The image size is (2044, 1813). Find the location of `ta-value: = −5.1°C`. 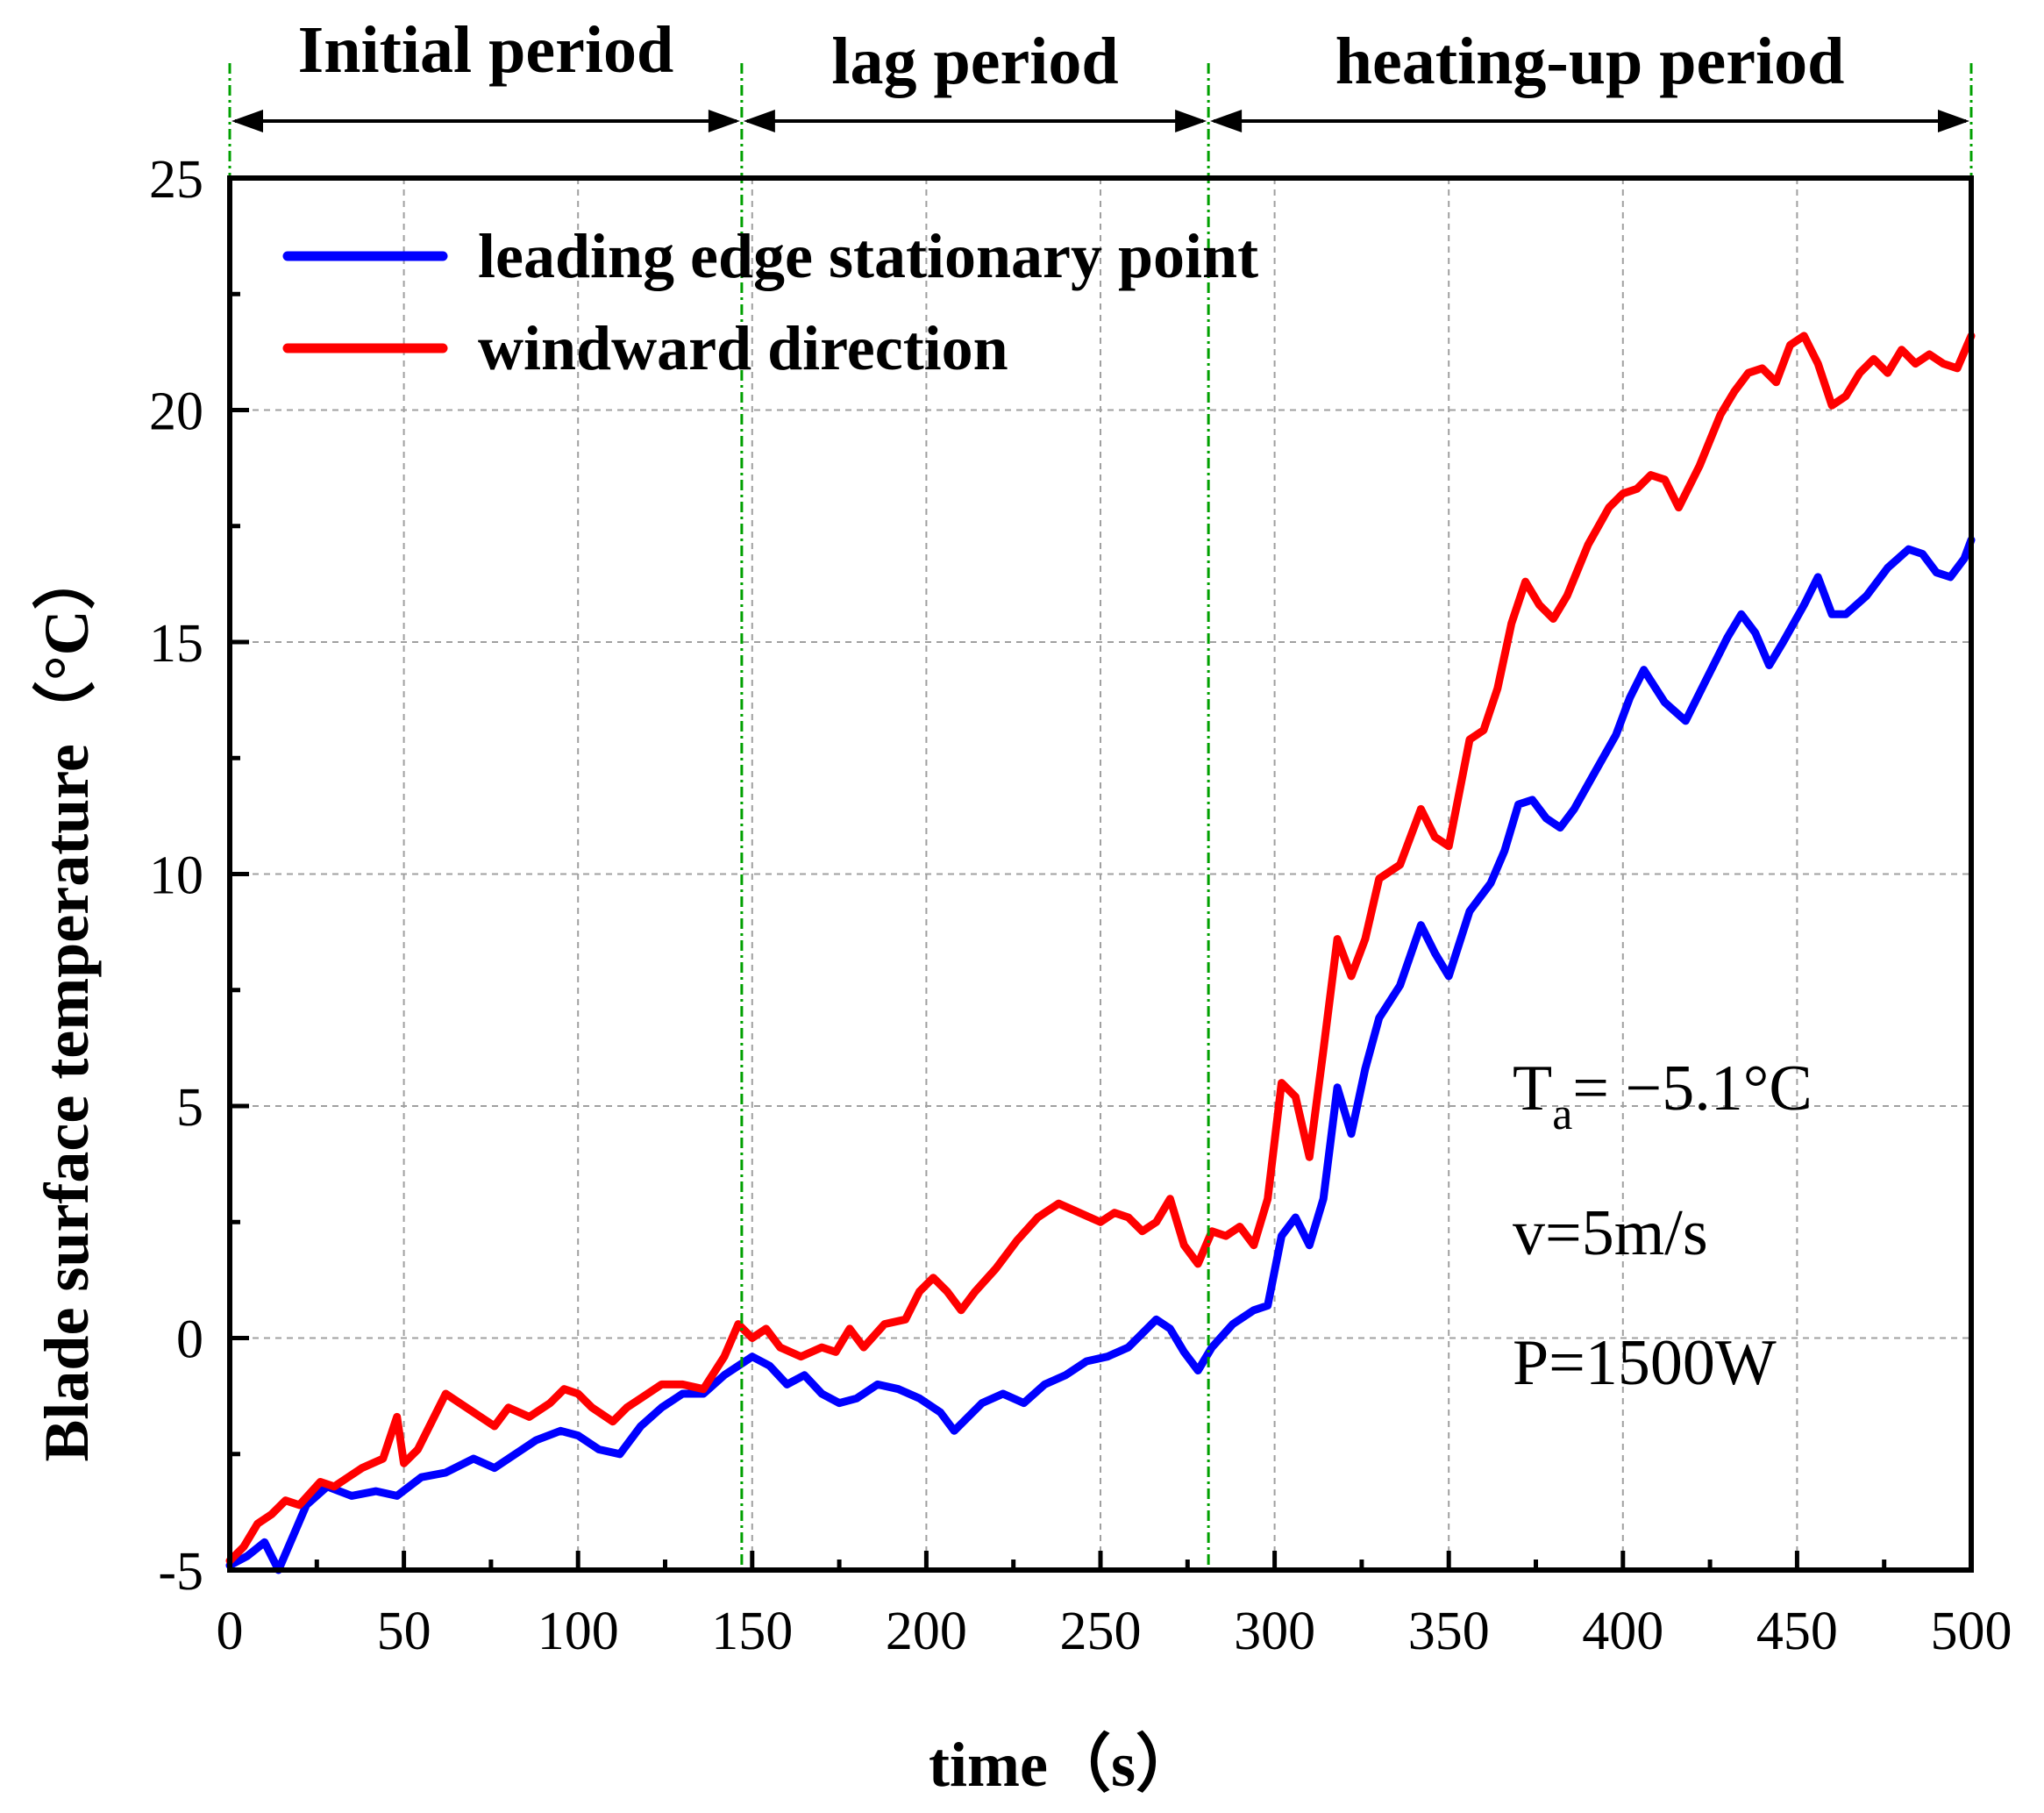

ta-value: = −5.1°C is located at coordinates (1692, 1088).